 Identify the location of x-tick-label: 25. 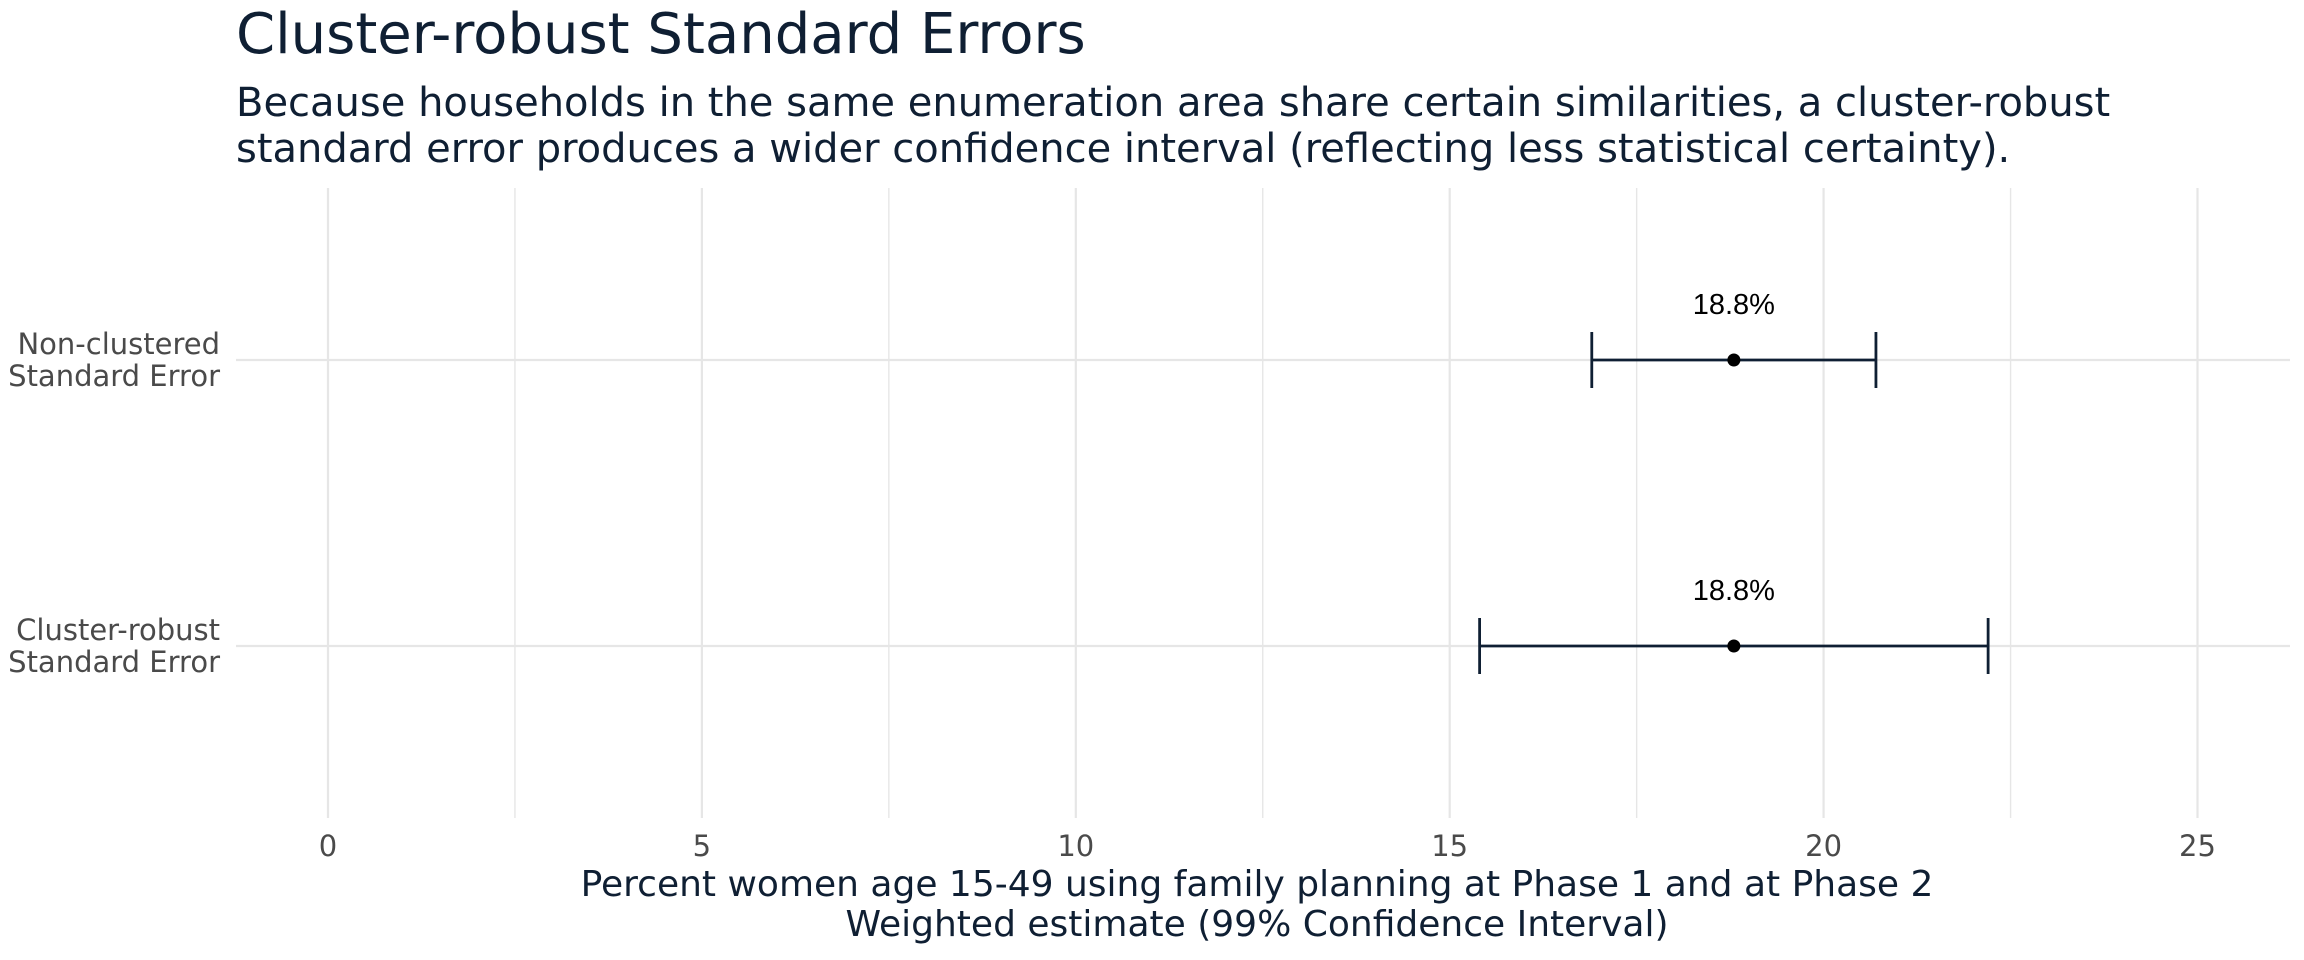
(2197, 846).